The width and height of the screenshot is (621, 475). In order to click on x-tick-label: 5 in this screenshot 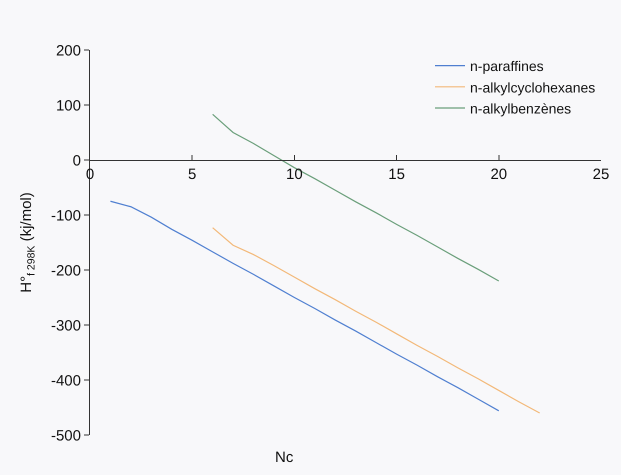, I will do `click(192, 174)`.